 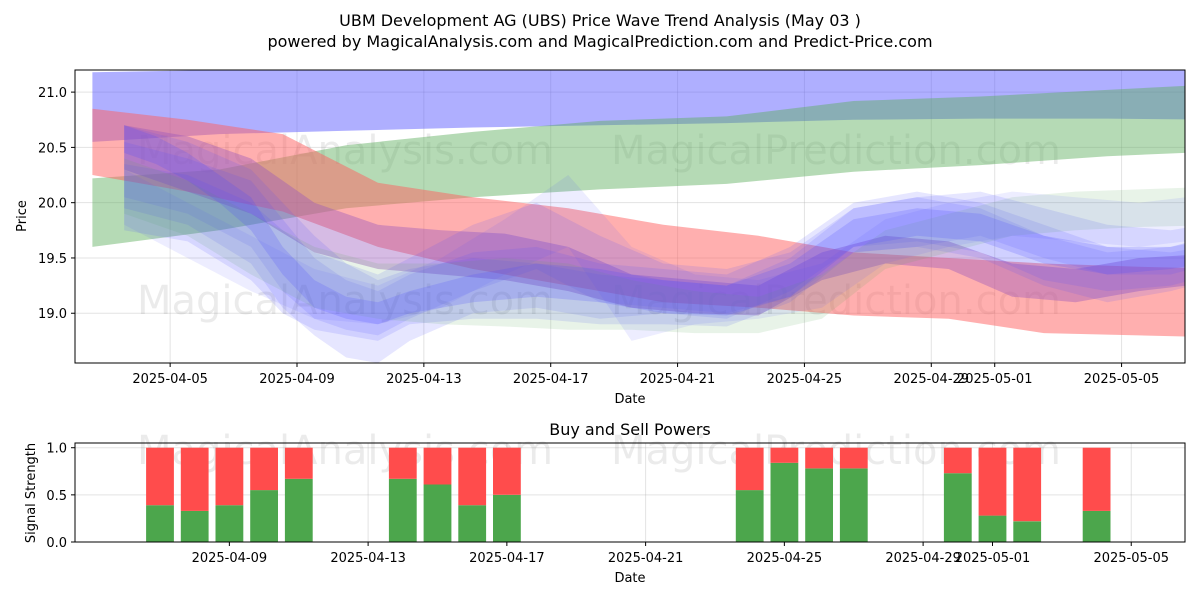 What do you see at coordinates (551, 379) in the screenshot?
I see `price-x-tick-label: 2025-04-17` at bounding box center [551, 379].